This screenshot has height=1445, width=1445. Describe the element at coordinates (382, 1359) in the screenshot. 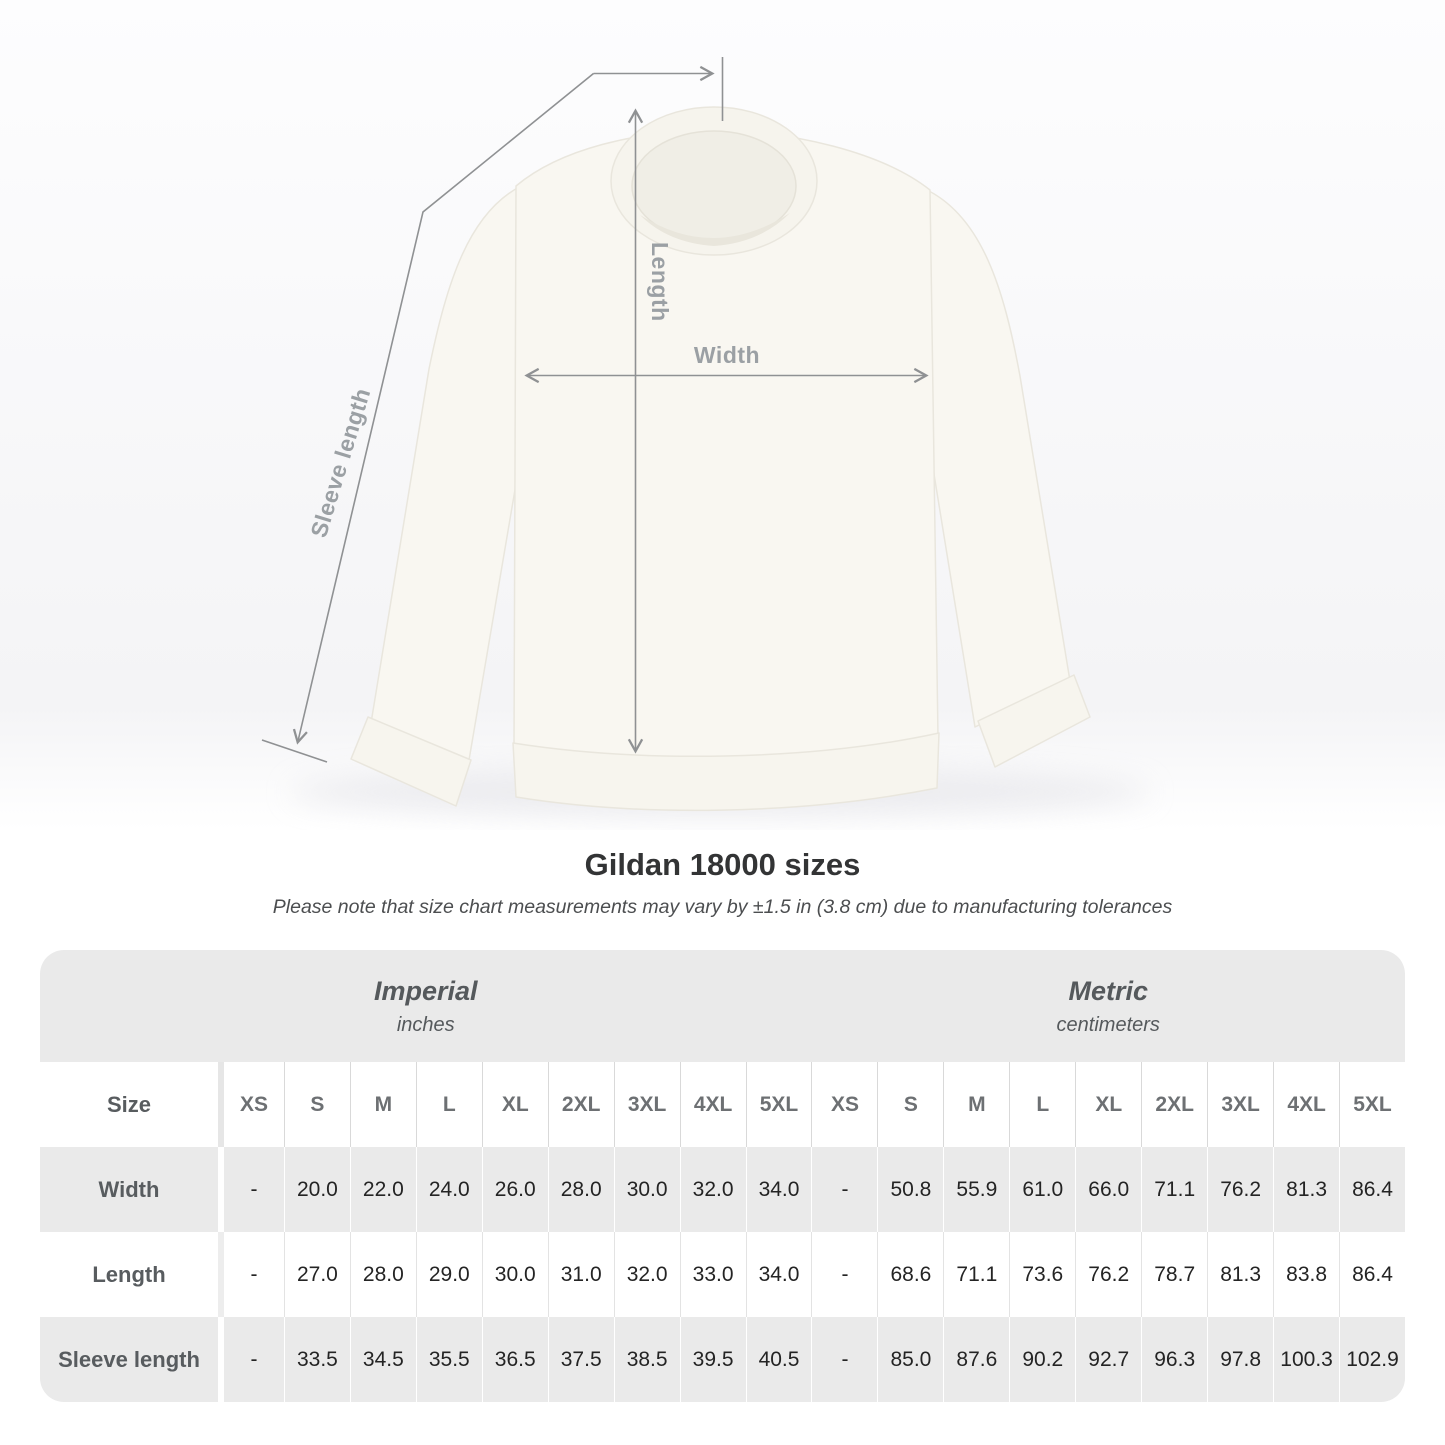

I see `cell-value: 34.5` at that location.